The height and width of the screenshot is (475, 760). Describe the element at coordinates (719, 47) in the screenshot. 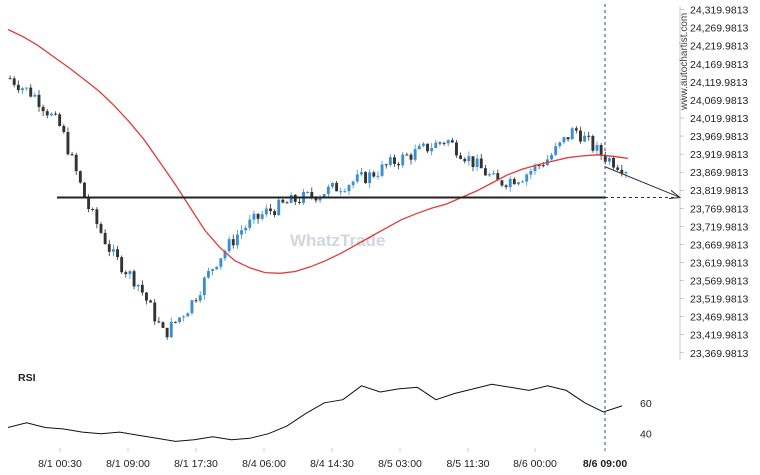

I see `price-tick-label: 24,219.9813` at that location.